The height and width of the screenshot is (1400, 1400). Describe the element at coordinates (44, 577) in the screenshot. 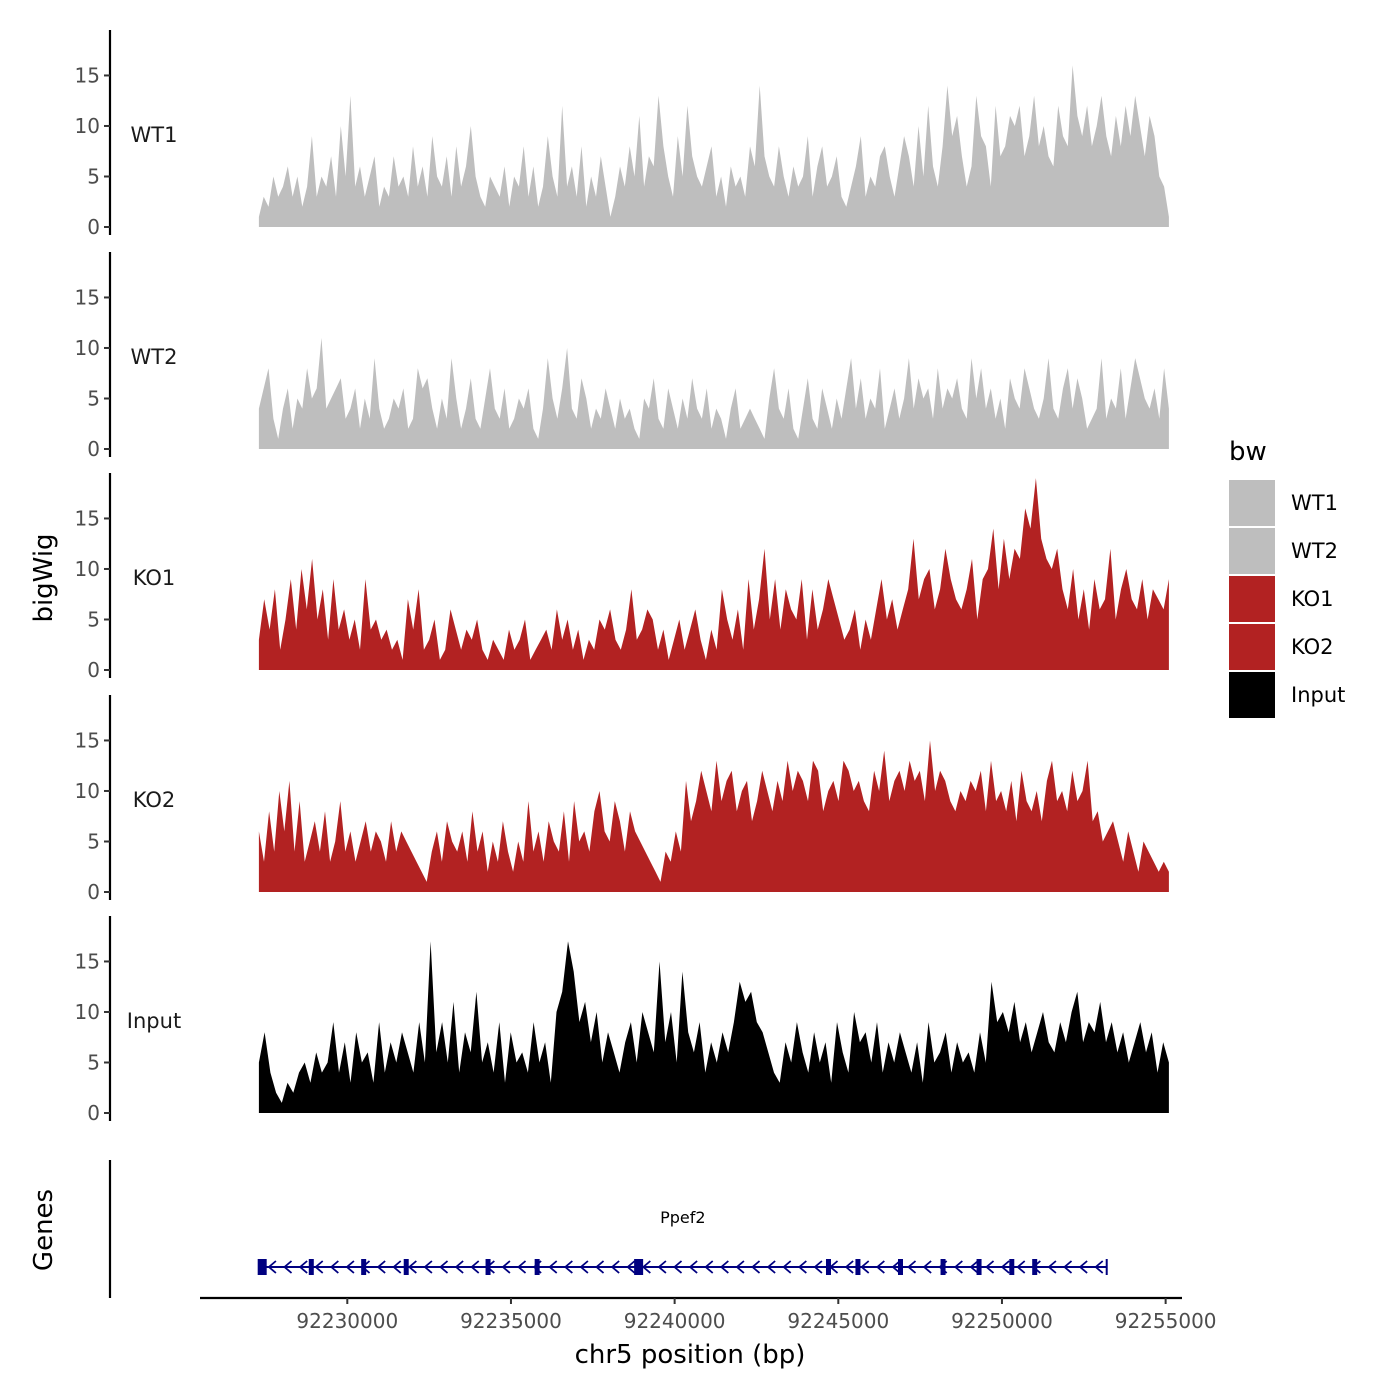

I see `y-axis-title: bigWig` at that location.